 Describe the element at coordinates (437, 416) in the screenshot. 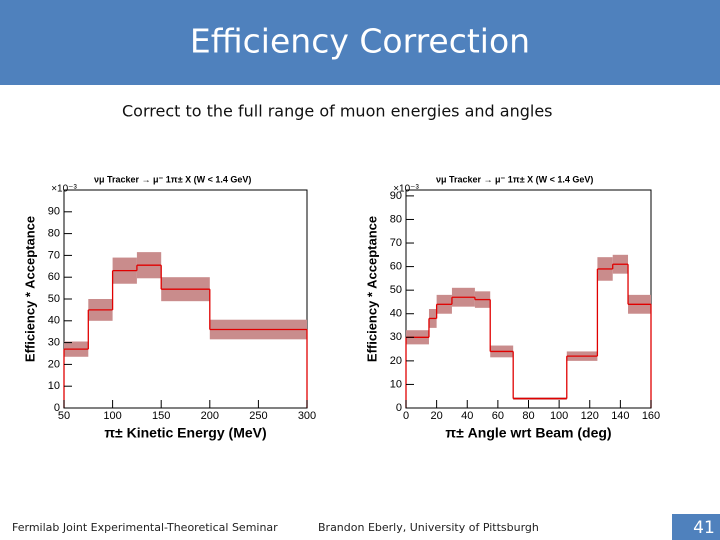

I see `x-tick-label: 20` at that location.